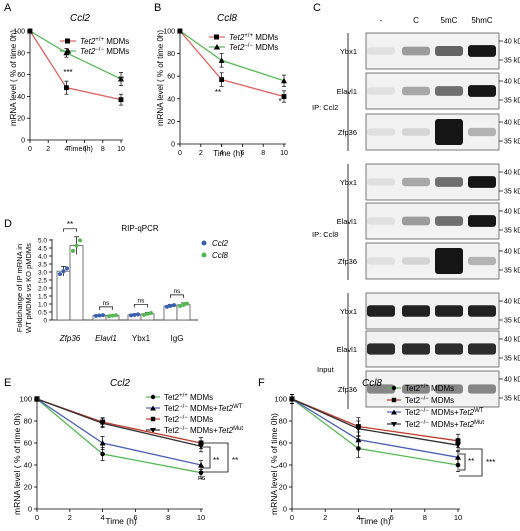 This screenshot has width=520, height=531. I want to click on legend-label-a-wt: Tet2+/+ MDMs, so click(104, 41).